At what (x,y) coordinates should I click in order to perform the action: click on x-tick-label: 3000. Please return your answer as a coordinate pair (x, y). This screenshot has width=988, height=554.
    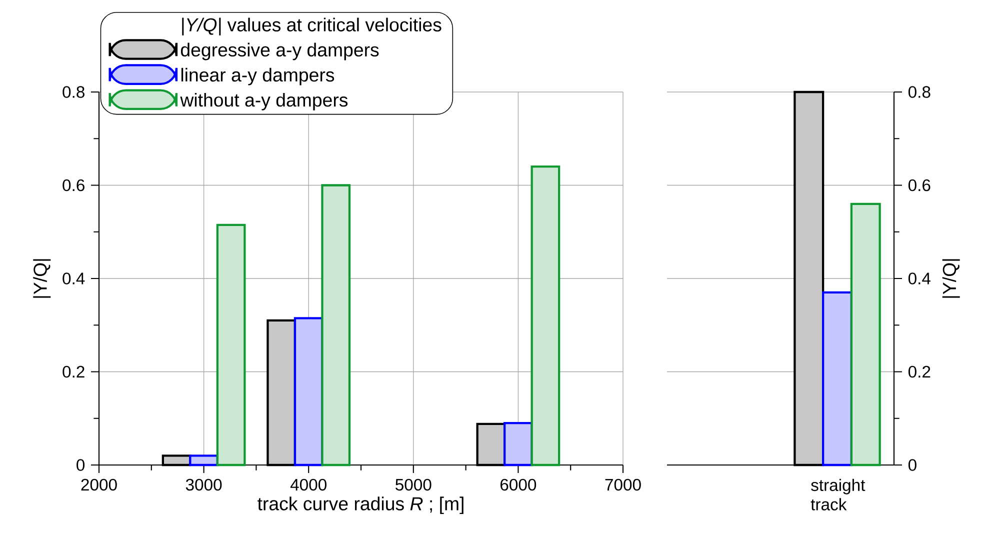
    Looking at the image, I should click on (204, 484).